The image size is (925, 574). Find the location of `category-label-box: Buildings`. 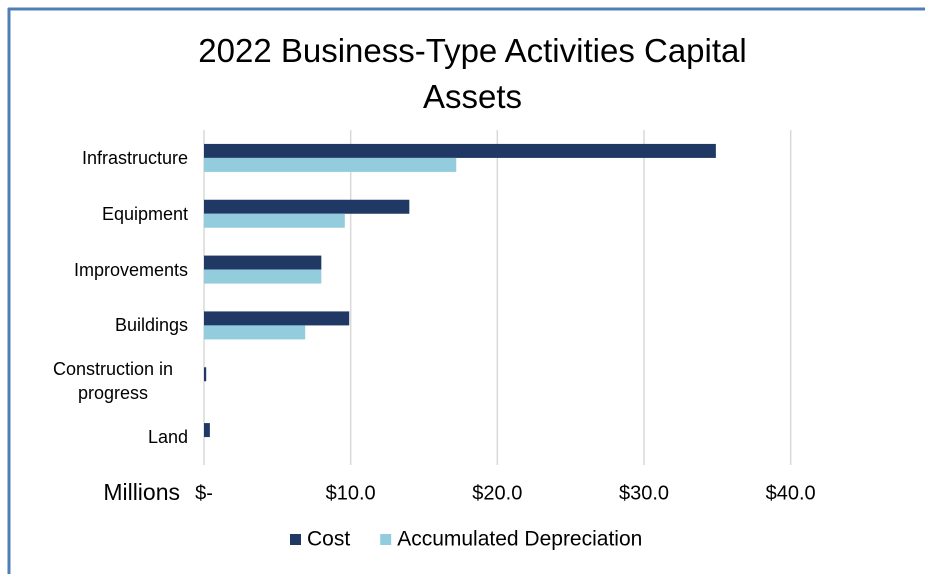

category-label-box: Buildings is located at coordinates (109, 325).